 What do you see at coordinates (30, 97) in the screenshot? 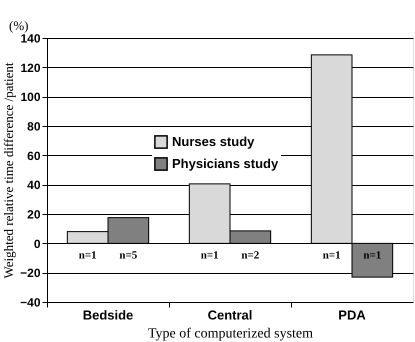
I see `y-tick-label: 100` at bounding box center [30, 97].